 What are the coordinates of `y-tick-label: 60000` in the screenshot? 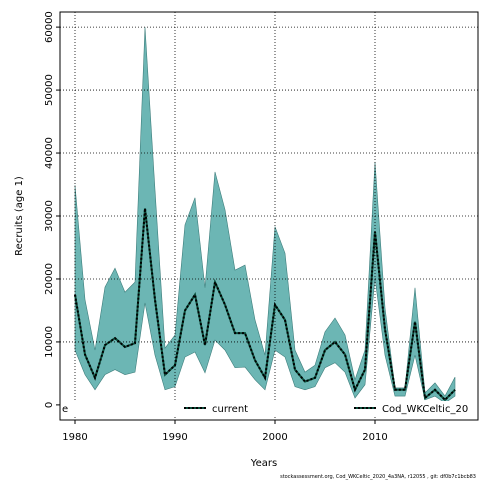 It's located at (49, 27).